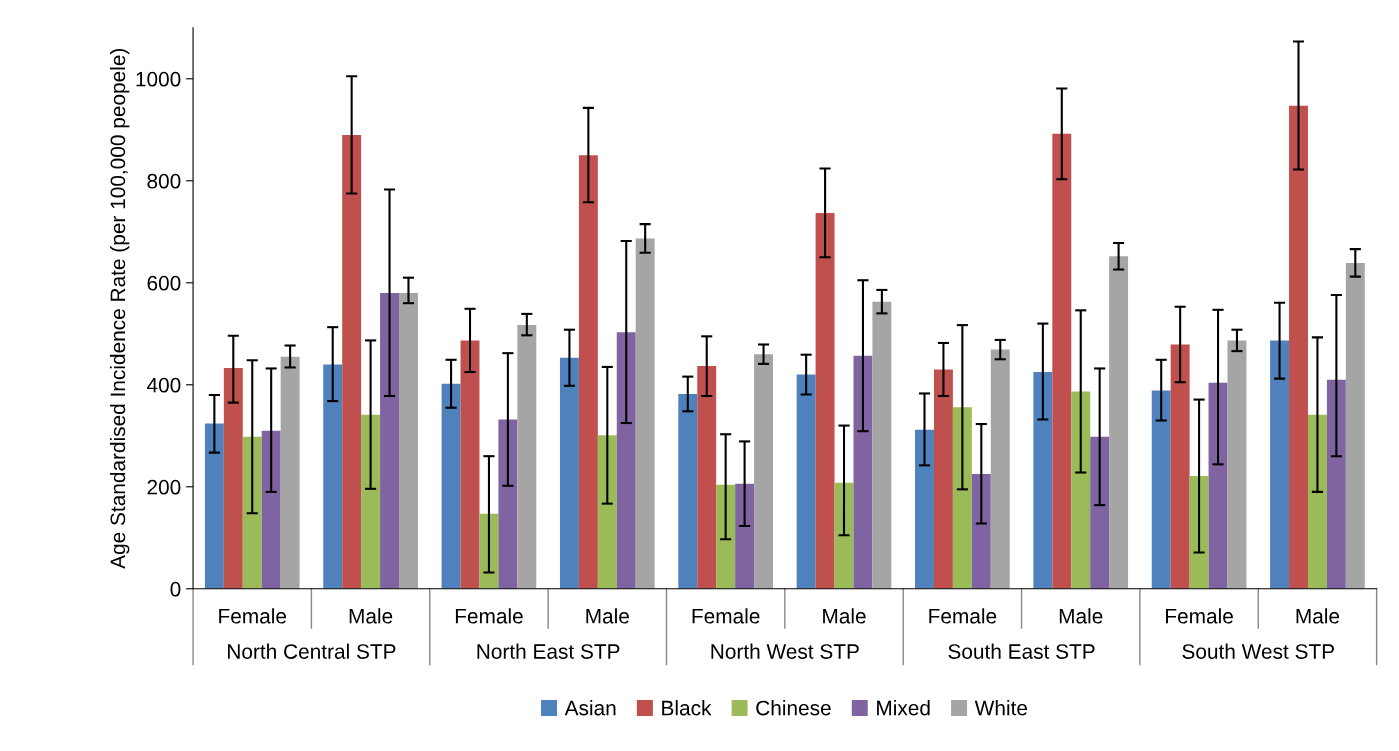  Describe the element at coordinates (158, 79) in the screenshot. I see `y-tick-label: 1000` at that location.